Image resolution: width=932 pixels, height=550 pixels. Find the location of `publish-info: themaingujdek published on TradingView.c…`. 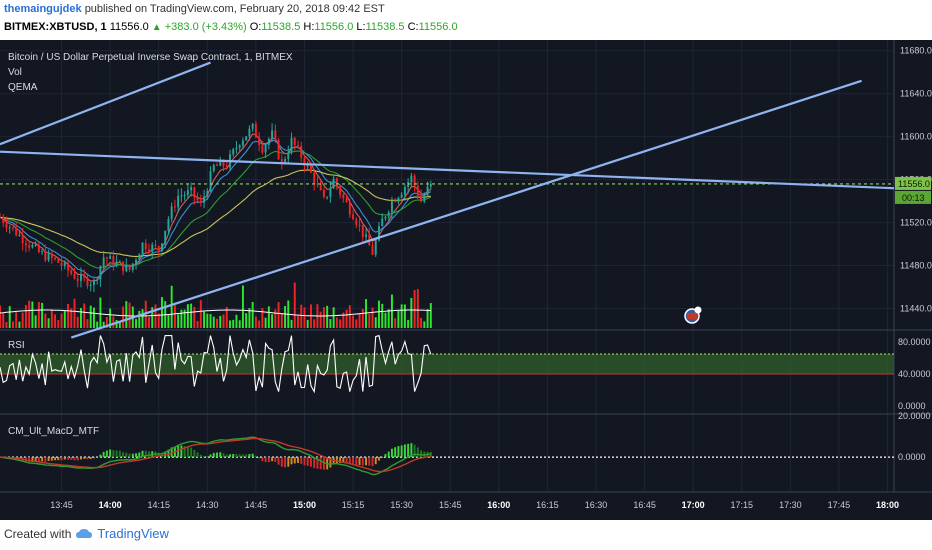

publish-info: themaingujdek published on TradingView.c… is located at coordinates (194, 9).